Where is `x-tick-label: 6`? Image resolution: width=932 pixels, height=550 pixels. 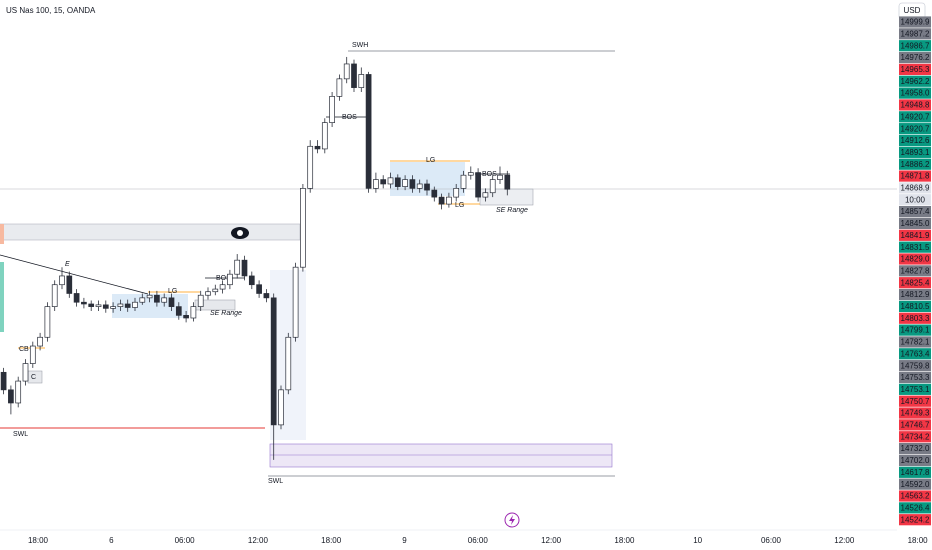
x-tick-label: 6 is located at coordinates (111, 540).